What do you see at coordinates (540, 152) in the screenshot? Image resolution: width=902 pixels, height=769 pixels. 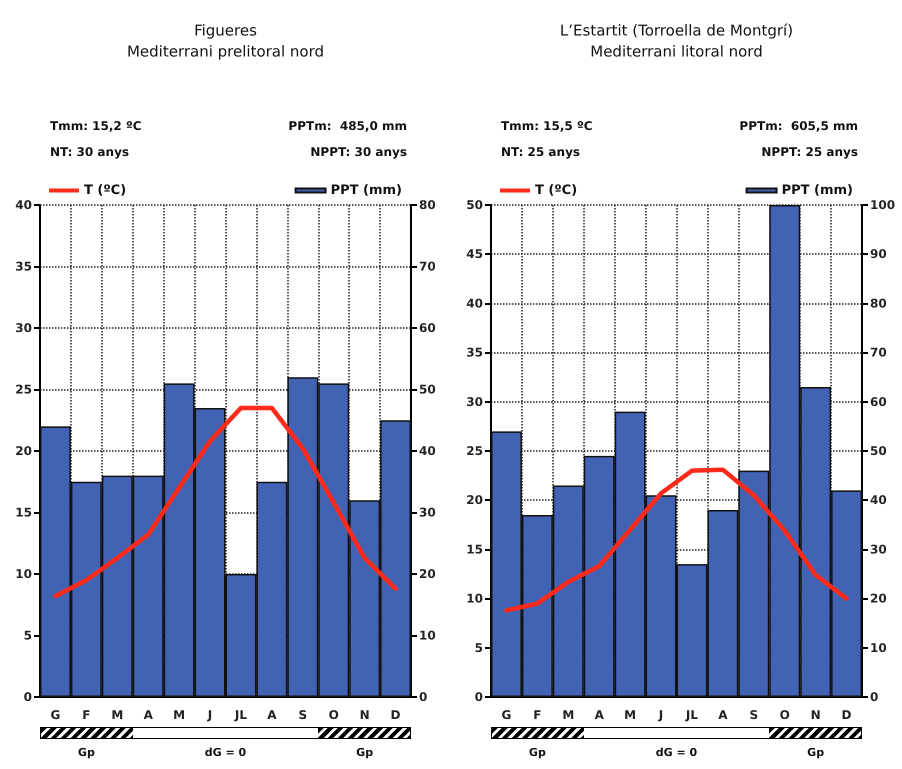 I see `text: NT: 25 anys` at bounding box center [540, 152].